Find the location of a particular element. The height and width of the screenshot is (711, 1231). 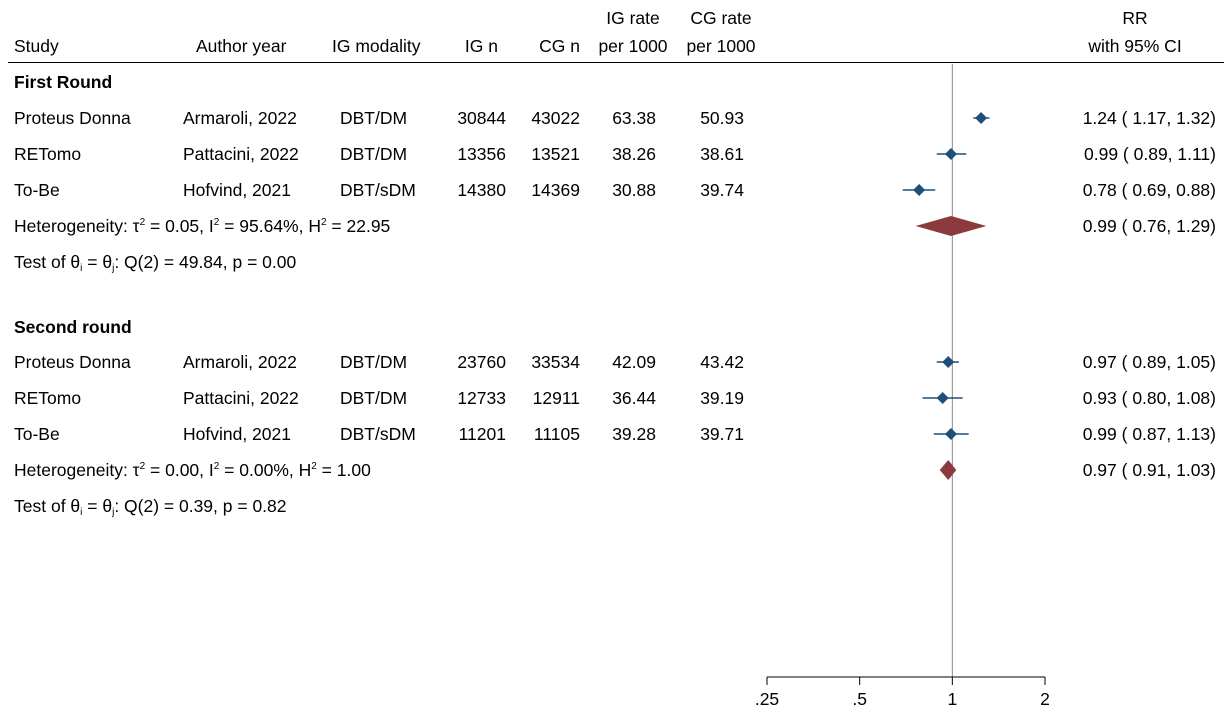

ig-rate: 36.44 is located at coordinates (634, 398).